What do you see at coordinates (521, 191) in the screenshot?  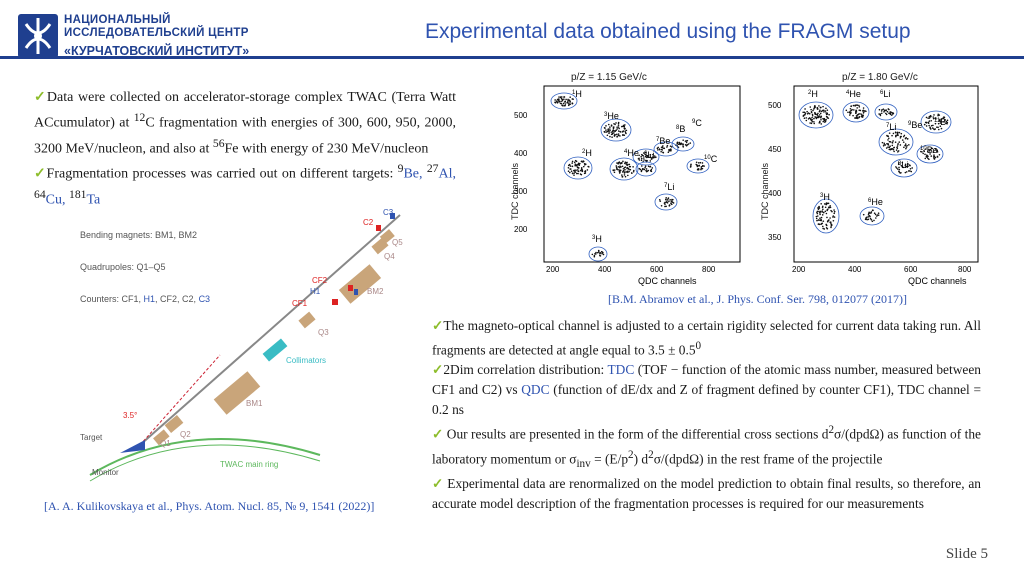 I see `plot-left-ytick-300: 300` at bounding box center [521, 191].